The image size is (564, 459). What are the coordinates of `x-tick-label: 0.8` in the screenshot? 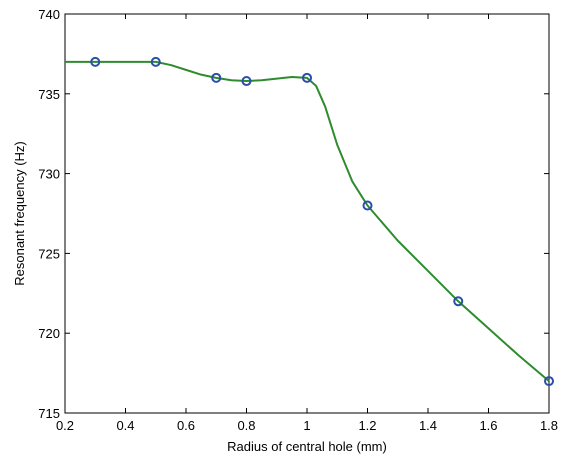 It's located at (246, 425).